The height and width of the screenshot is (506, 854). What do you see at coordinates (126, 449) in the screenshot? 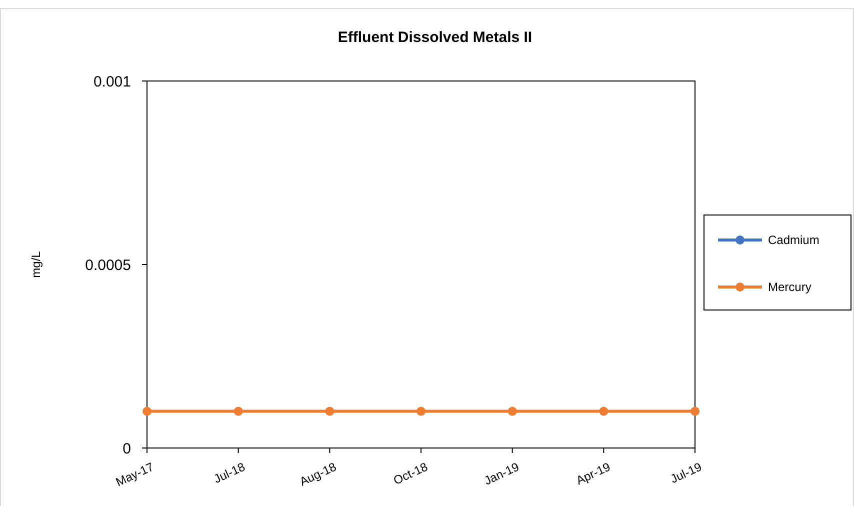
I see `y-tick-label: 0` at bounding box center [126, 449].